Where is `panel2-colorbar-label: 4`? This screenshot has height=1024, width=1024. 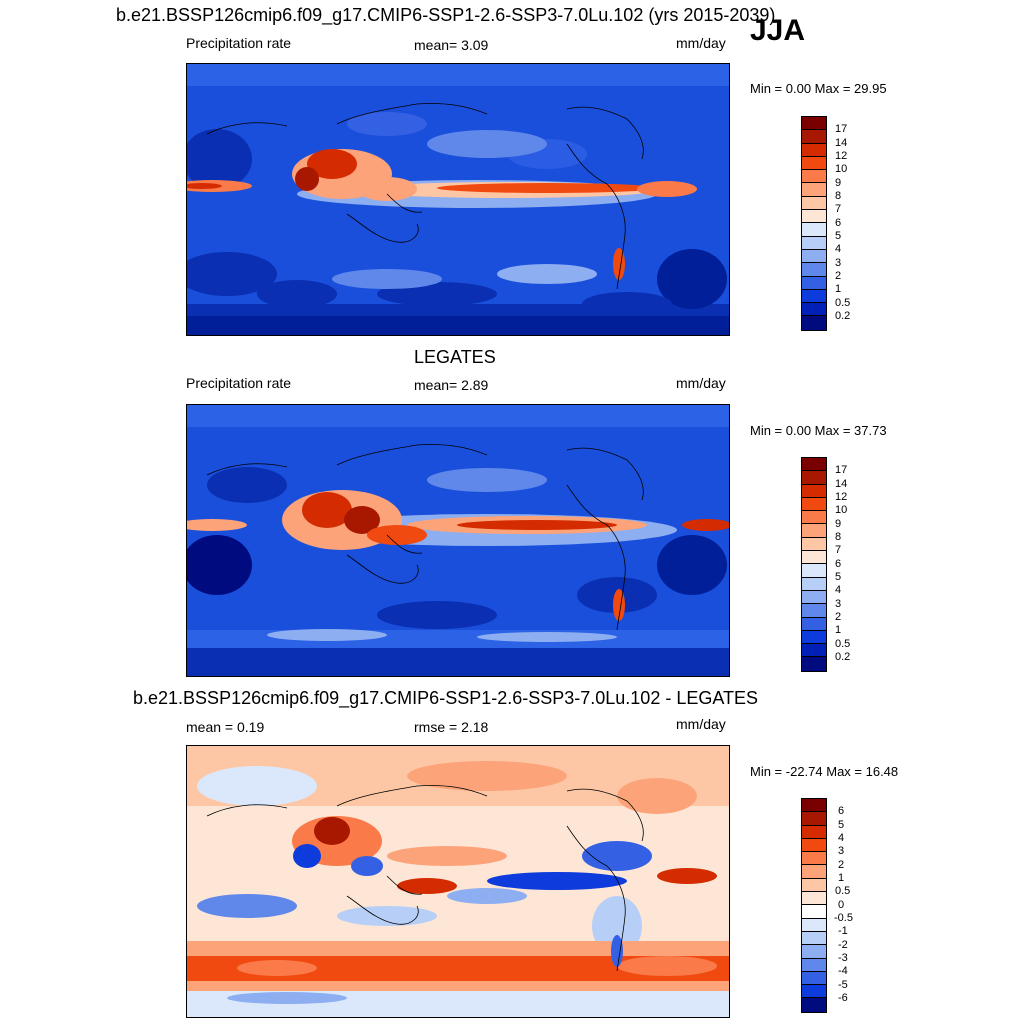
panel2-colorbar-label: 4 is located at coordinates (838, 590).